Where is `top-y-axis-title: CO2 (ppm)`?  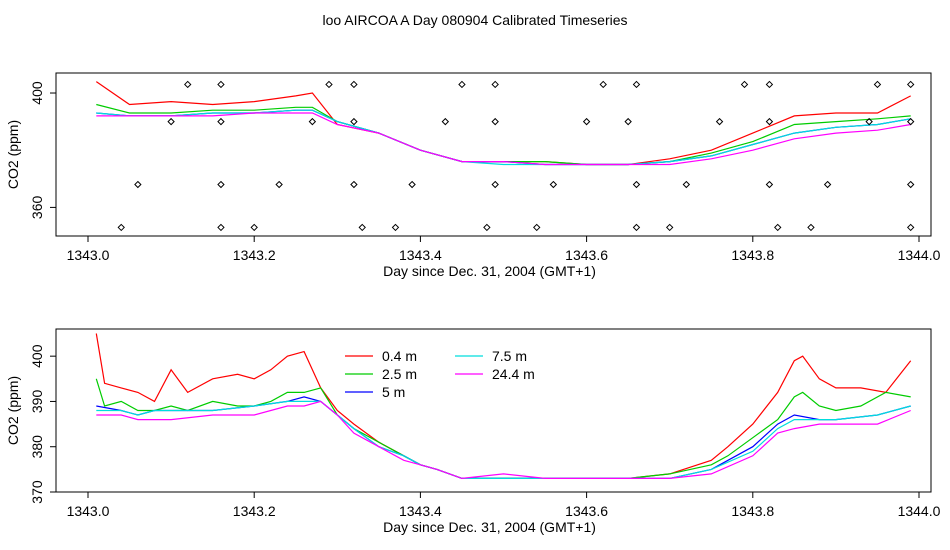 top-y-axis-title: CO2 (ppm) is located at coordinates (13, 154).